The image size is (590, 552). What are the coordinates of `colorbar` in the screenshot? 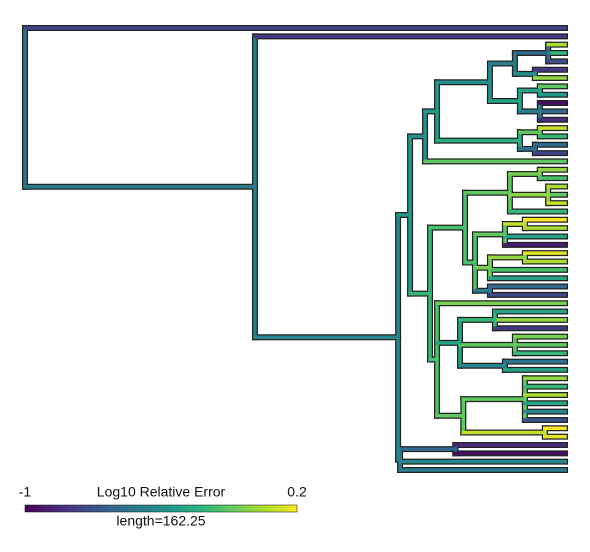 It's located at (161, 508).